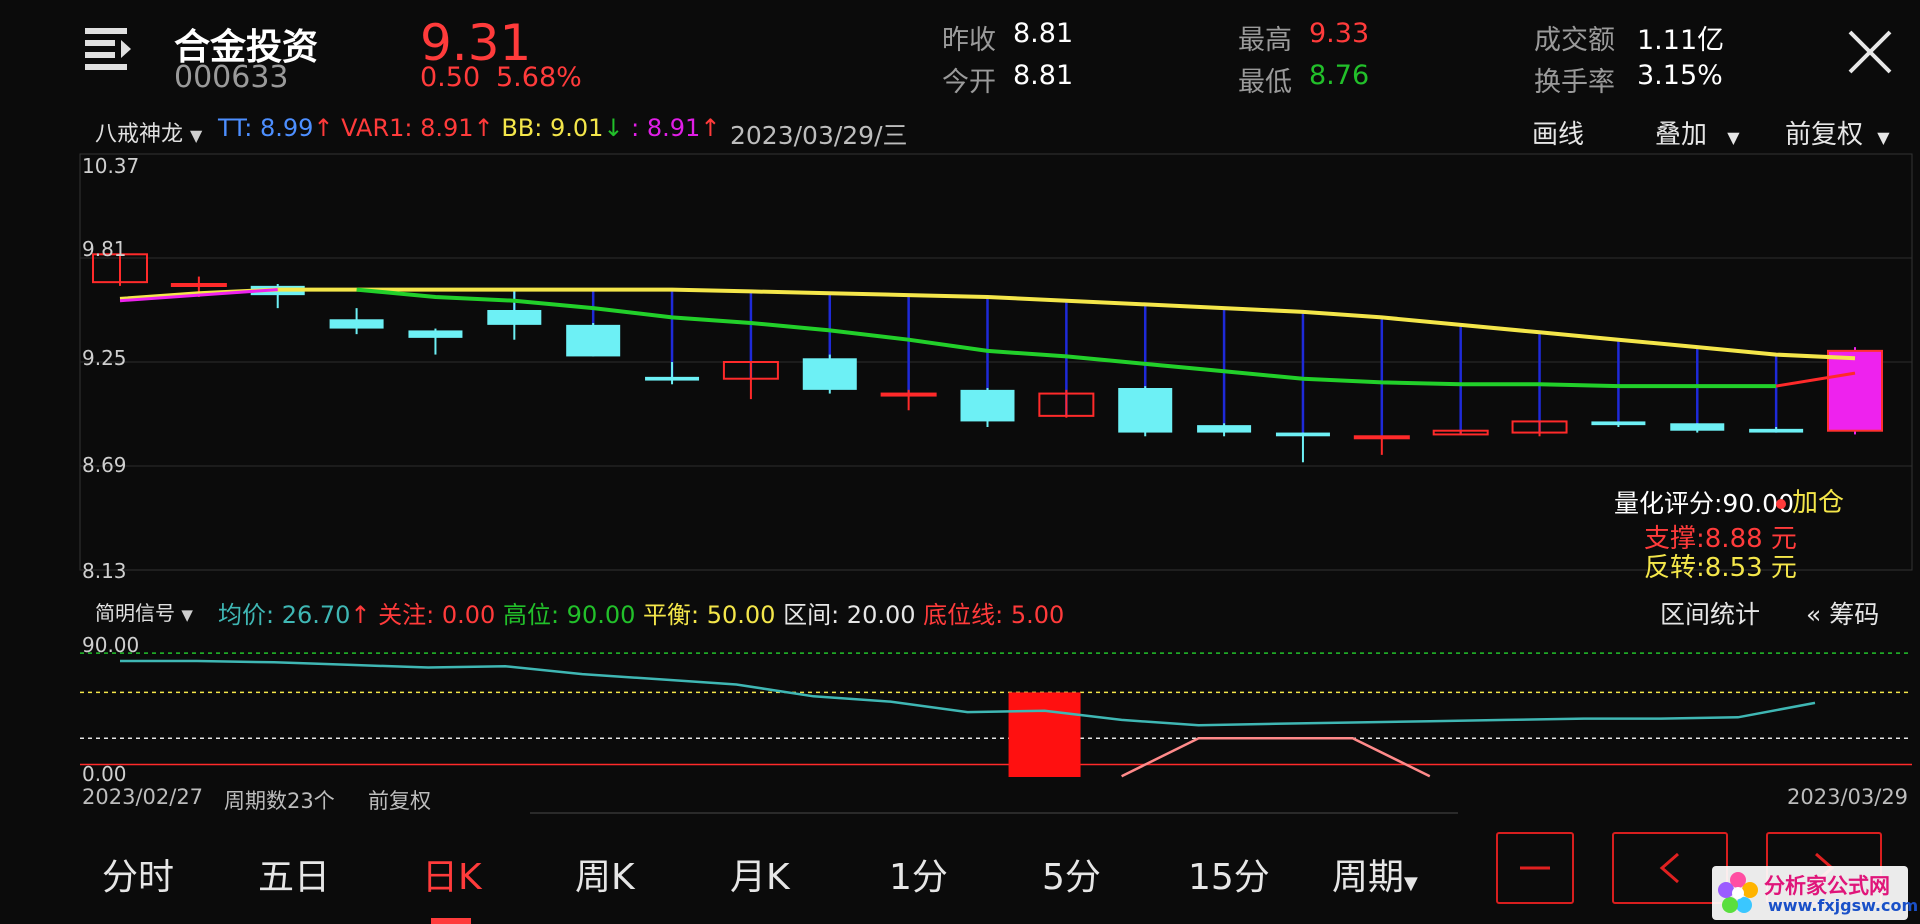  What do you see at coordinates (613, 128) in the screenshot?
I see `bb-arrow: ↓` at bounding box center [613, 128].